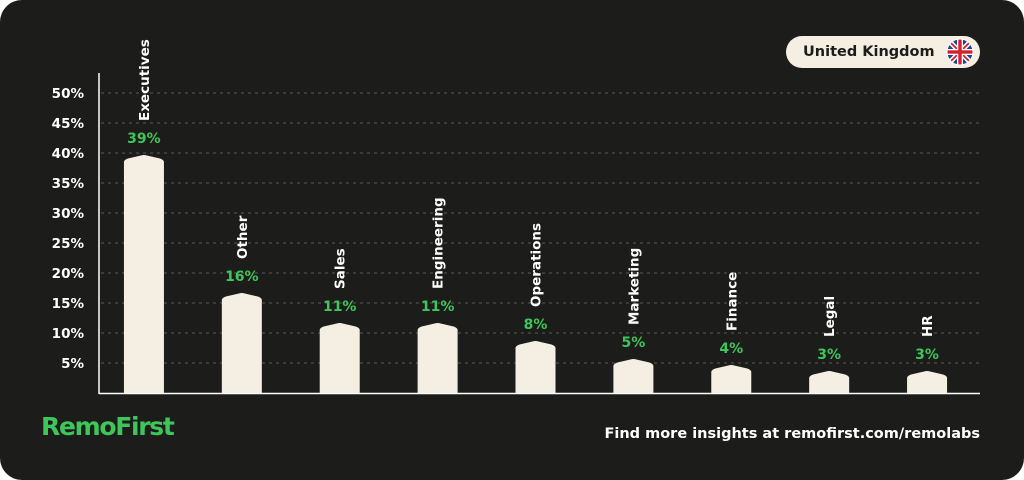  Describe the element at coordinates (68, 124) in the screenshot. I see `y-tick-label: 45%` at that location.